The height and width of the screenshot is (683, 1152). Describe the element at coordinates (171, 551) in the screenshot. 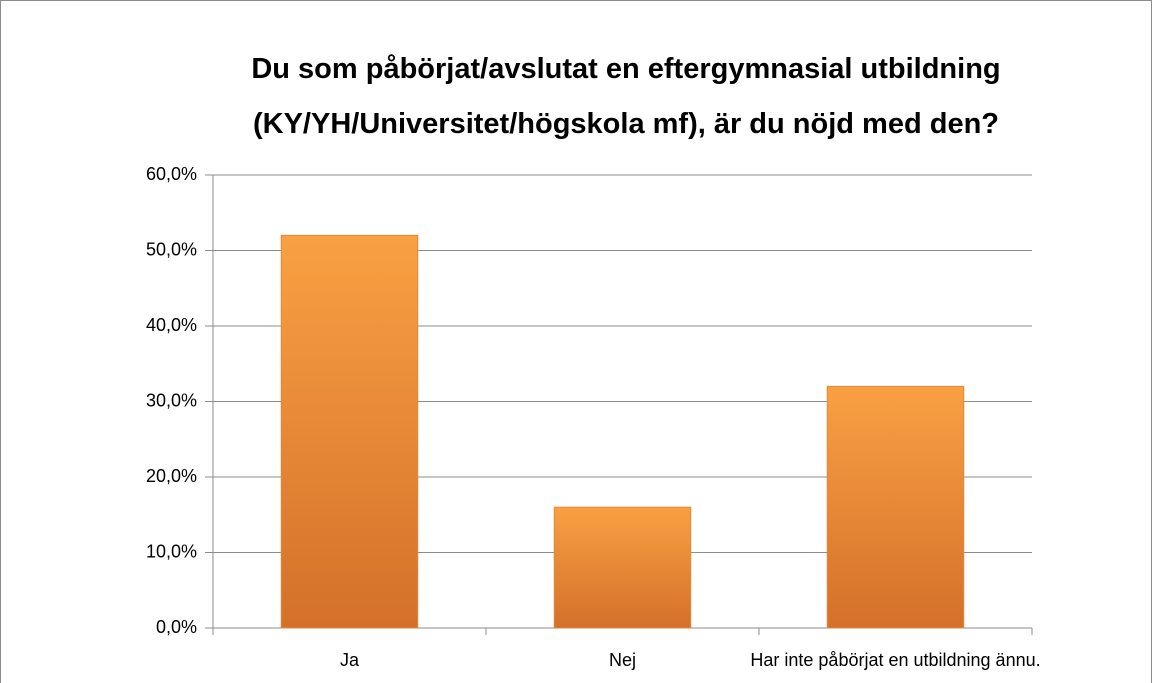

I see `y-tick-label: 10,0%` at that location.